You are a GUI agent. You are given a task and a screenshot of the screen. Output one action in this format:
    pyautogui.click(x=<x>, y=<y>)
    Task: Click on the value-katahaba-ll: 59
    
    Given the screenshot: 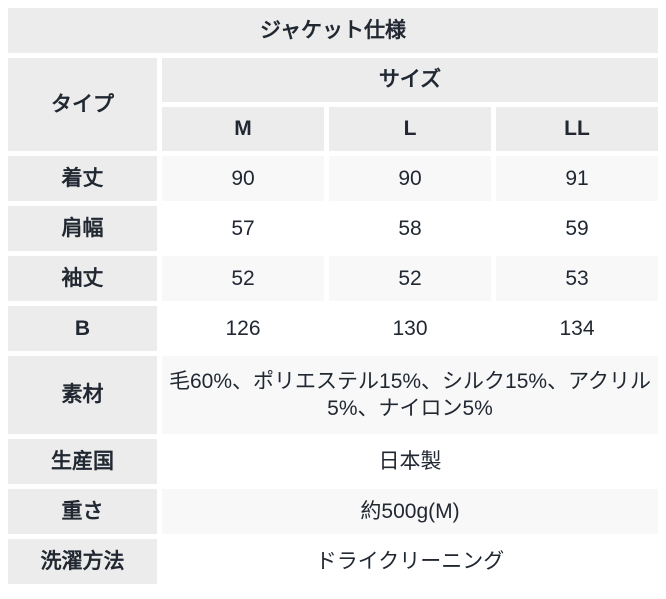 What is the action you would take?
    pyautogui.click(x=577, y=228)
    